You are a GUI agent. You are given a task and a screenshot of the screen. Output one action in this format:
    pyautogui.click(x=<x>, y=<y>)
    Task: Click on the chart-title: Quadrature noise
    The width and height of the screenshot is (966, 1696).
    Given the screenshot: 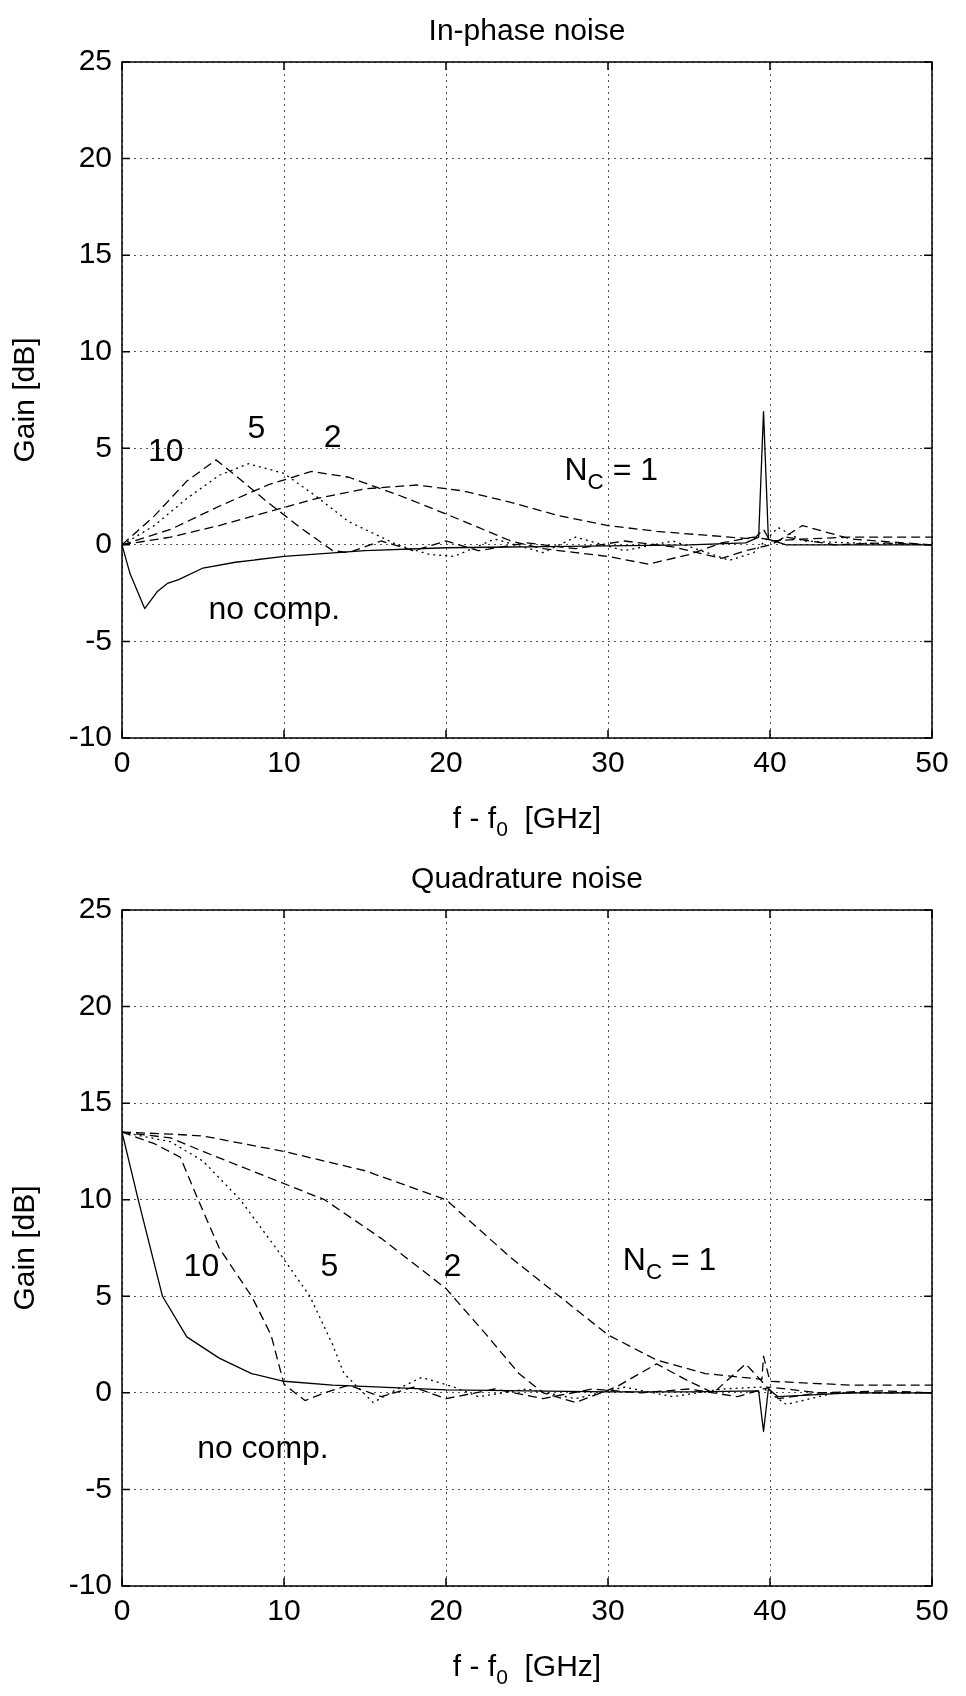 What is the action you would take?
    pyautogui.click(x=527, y=878)
    